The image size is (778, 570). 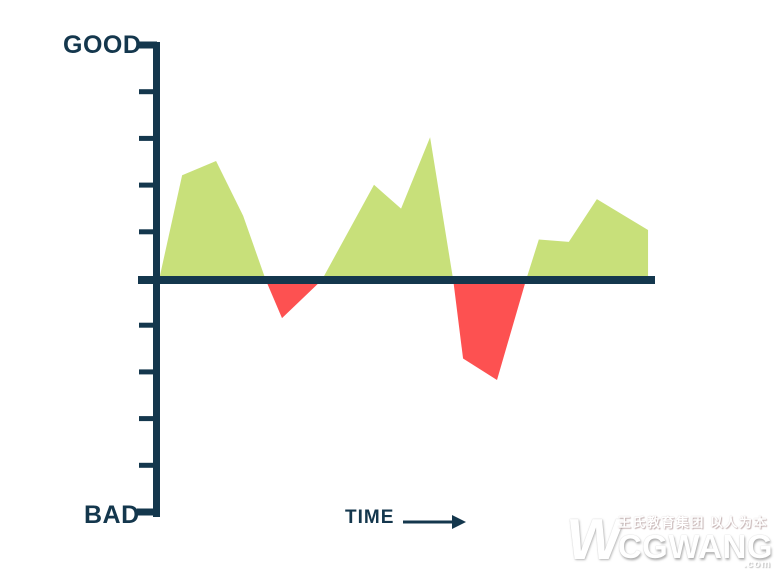 What do you see at coordinates (594, 538) in the screenshot?
I see `watermark-w-logo-icon: W` at bounding box center [594, 538].